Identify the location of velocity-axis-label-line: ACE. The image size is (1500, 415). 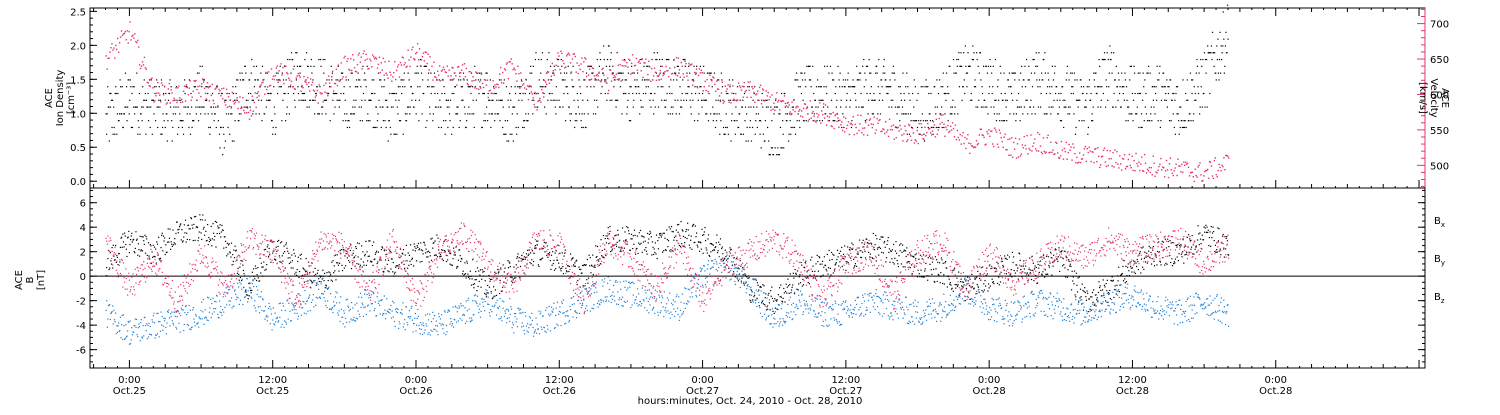
(1444, 98).